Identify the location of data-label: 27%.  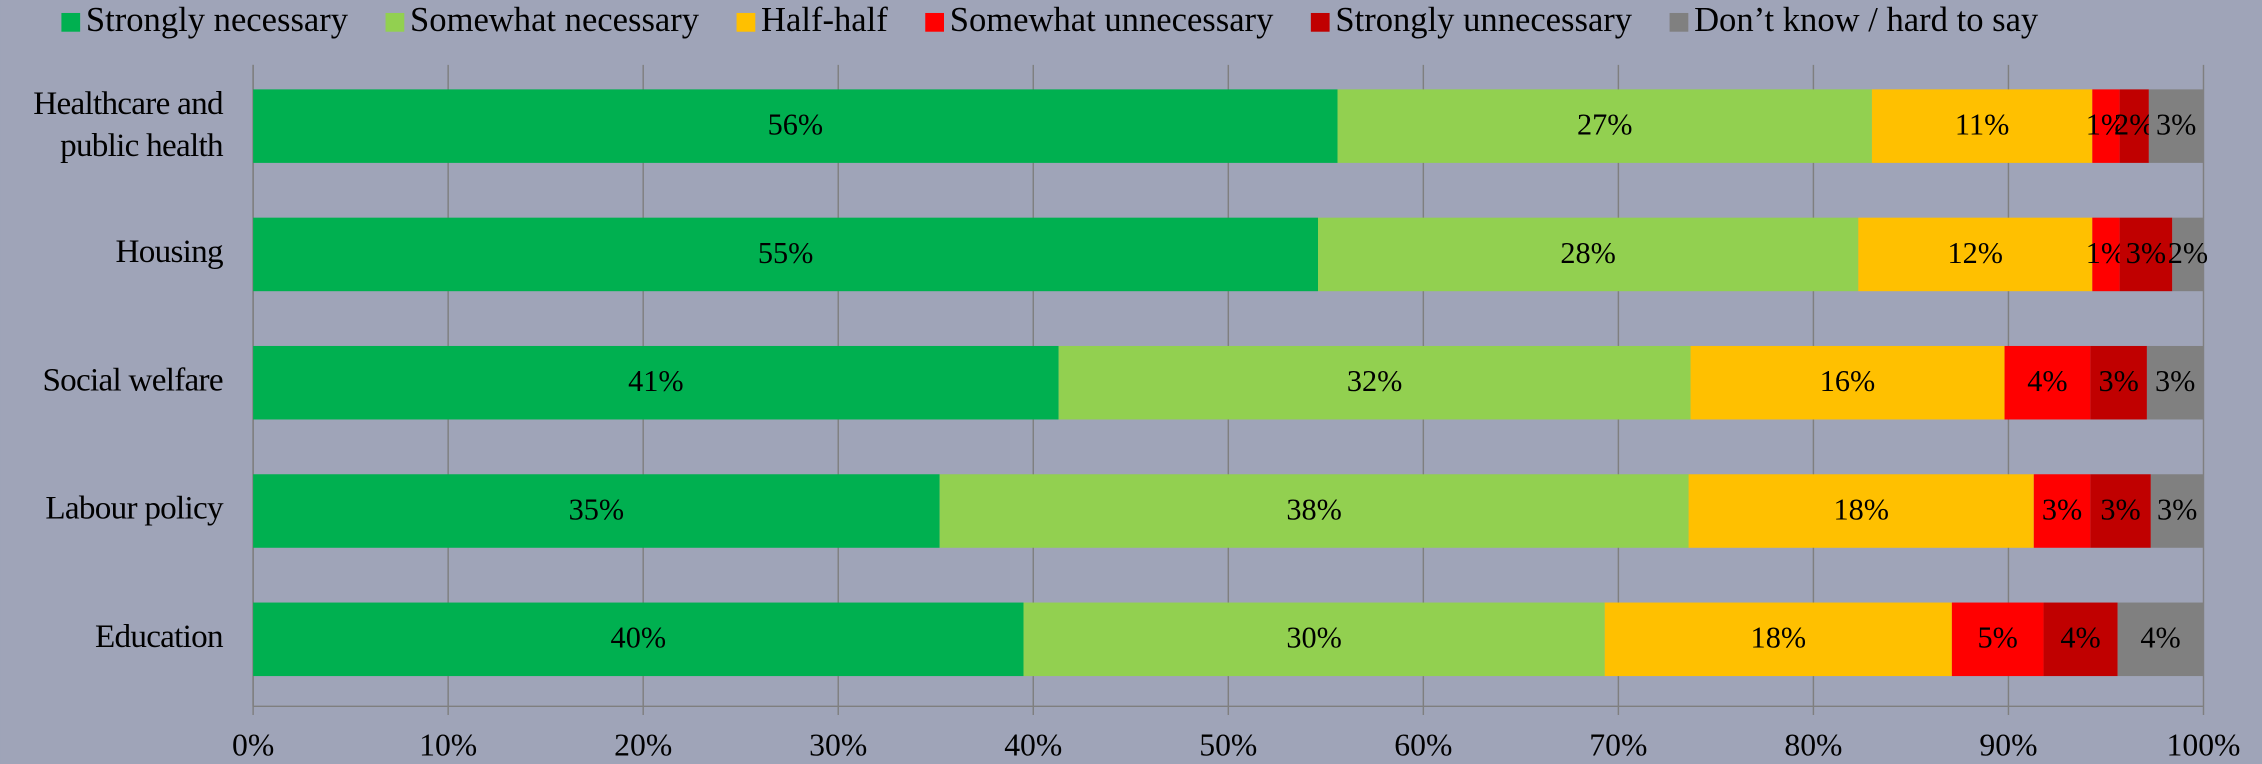
(1604, 125).